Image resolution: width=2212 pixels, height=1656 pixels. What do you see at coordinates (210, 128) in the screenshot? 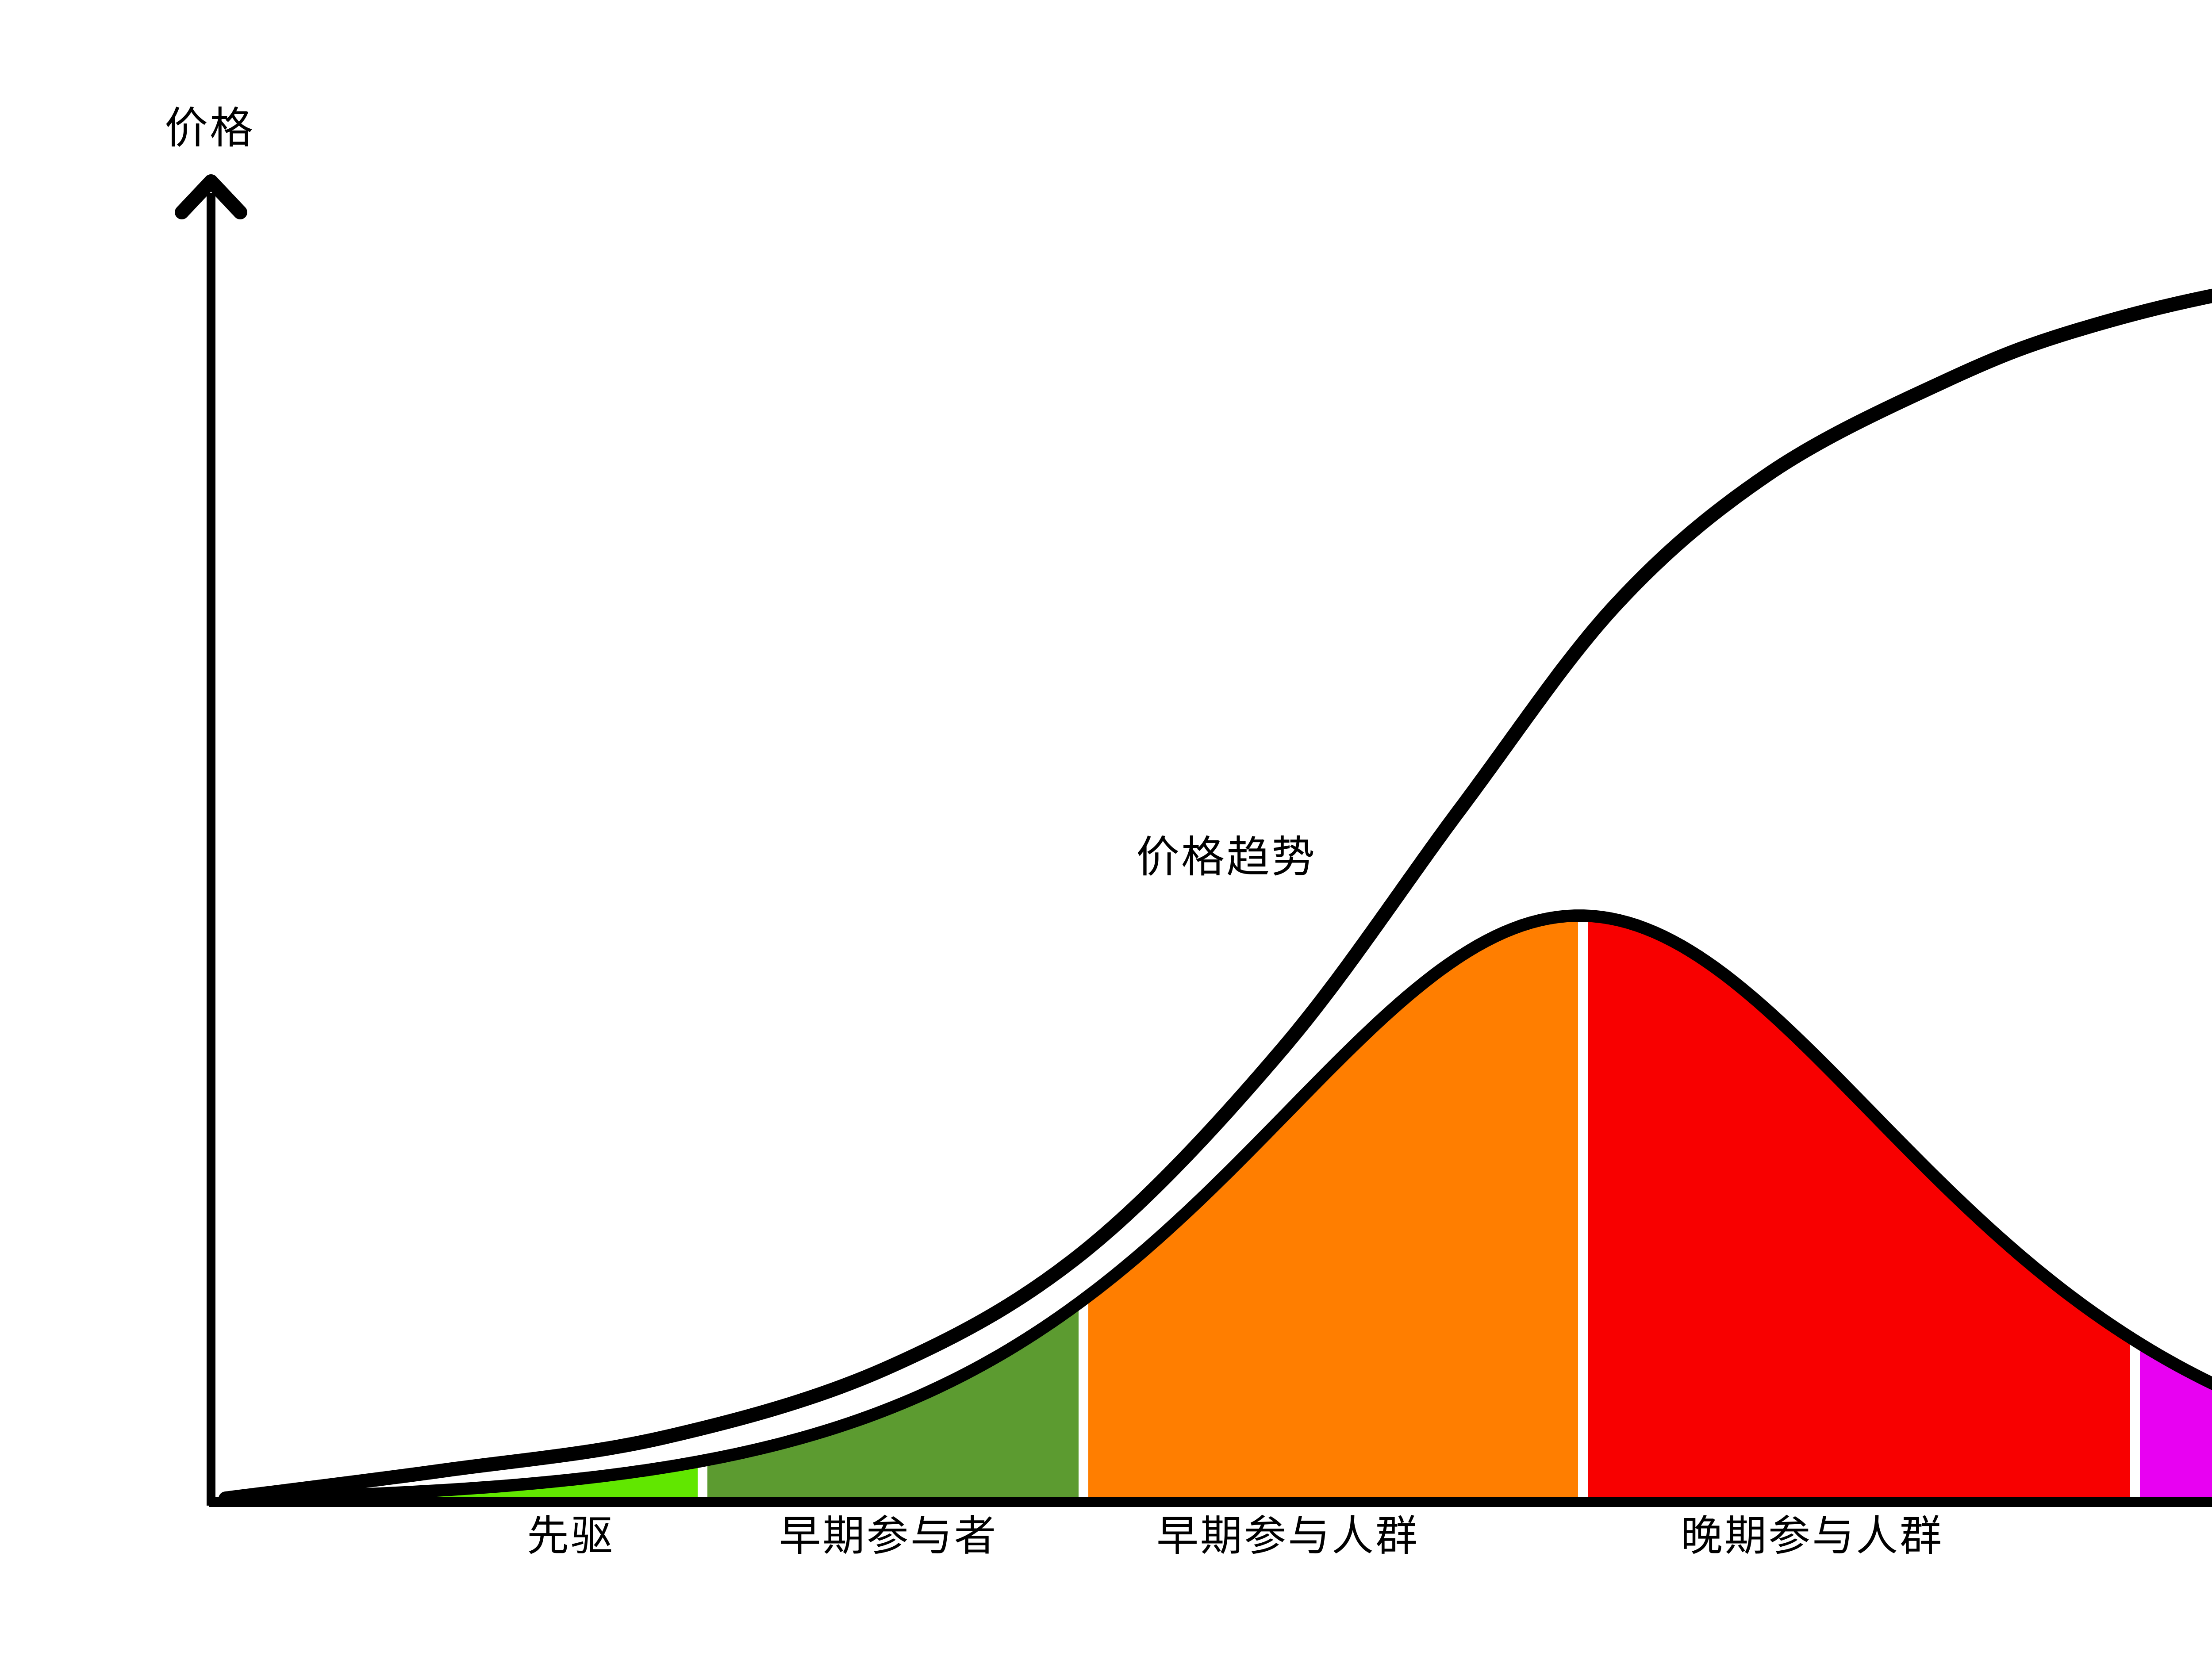
I see `y-axis-label: 价格` at bounding box center [210, 128].